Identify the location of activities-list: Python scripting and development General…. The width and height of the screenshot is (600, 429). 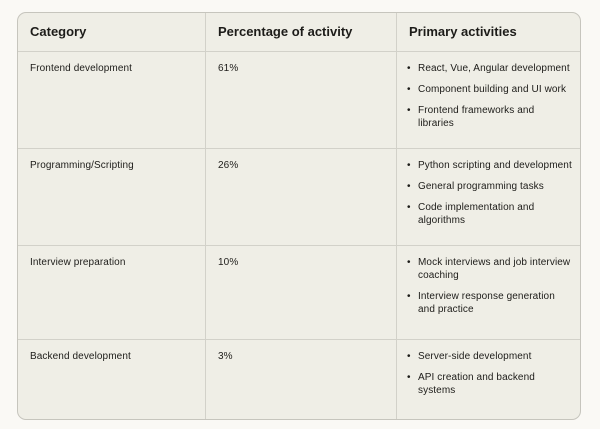
(489, 193).